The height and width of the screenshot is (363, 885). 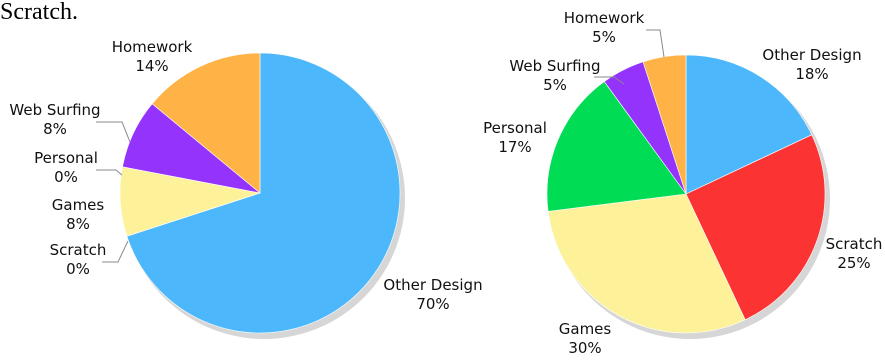 I want to click on pie-right-value-personal: 17%, so click(x=514, y=147).